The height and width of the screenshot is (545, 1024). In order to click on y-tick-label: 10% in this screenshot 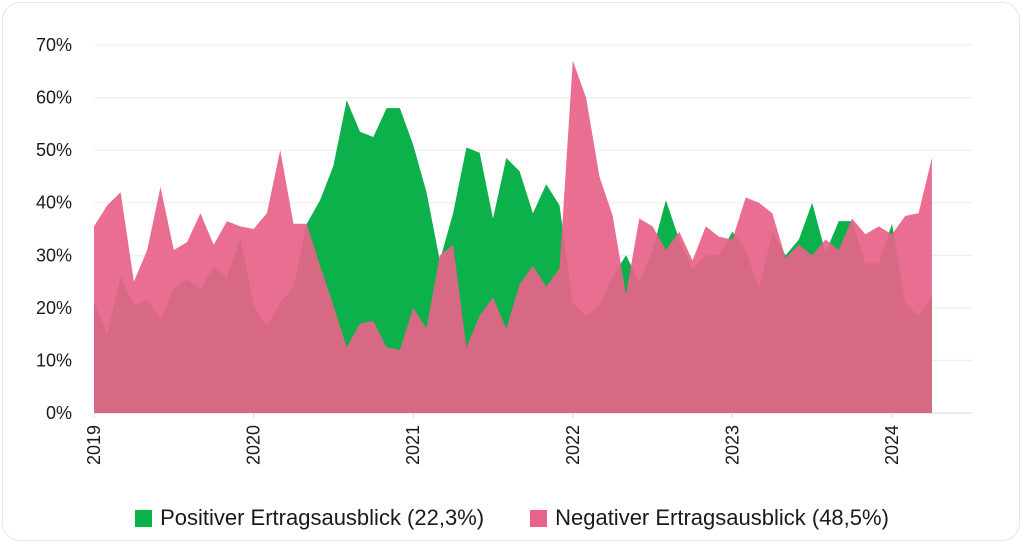, I will do `click(54, 360)`.